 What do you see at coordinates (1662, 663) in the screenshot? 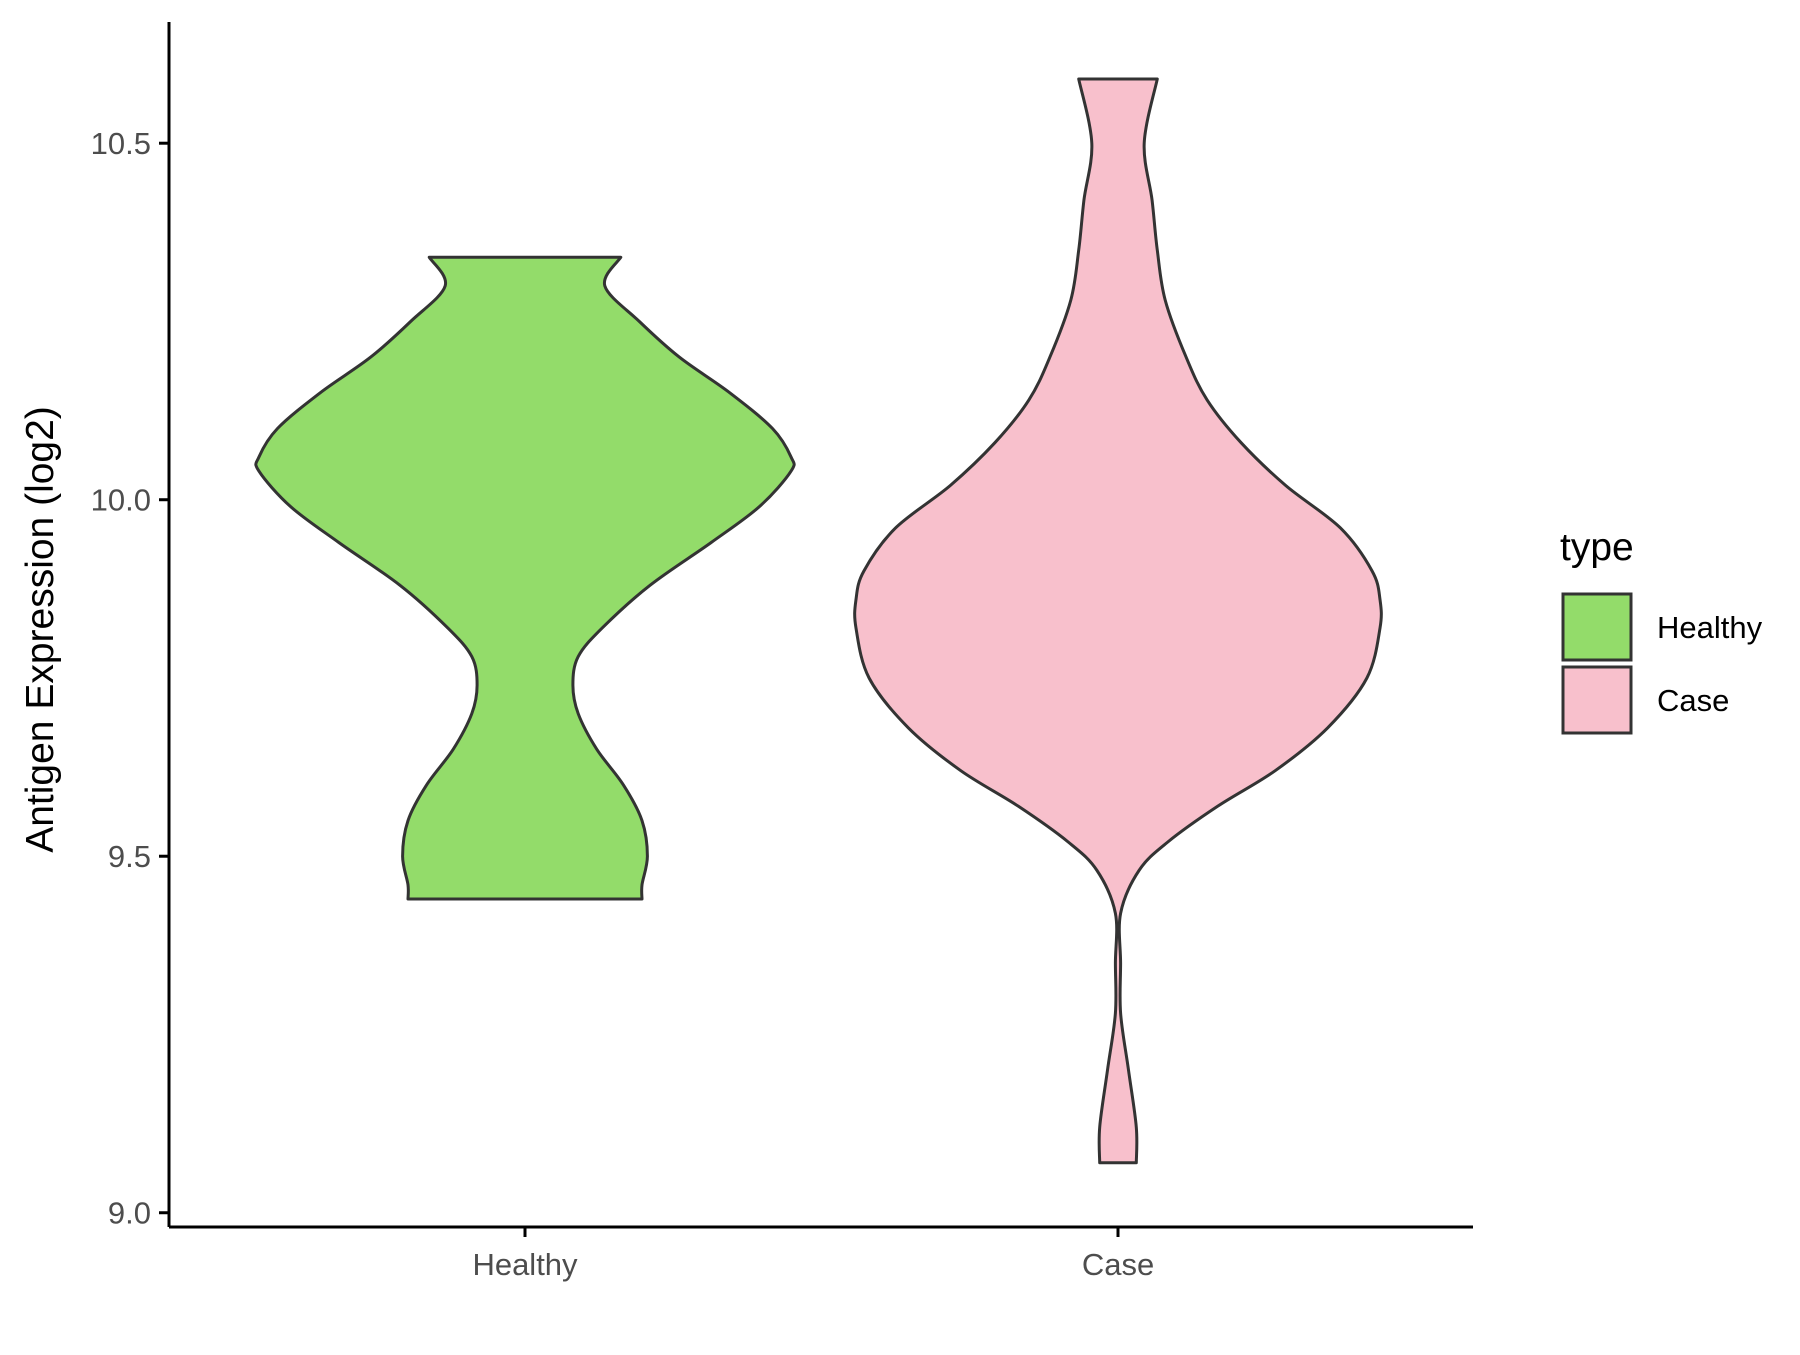
I see `legend-entries: Healthy Case` at bounding box center [1662, 663].